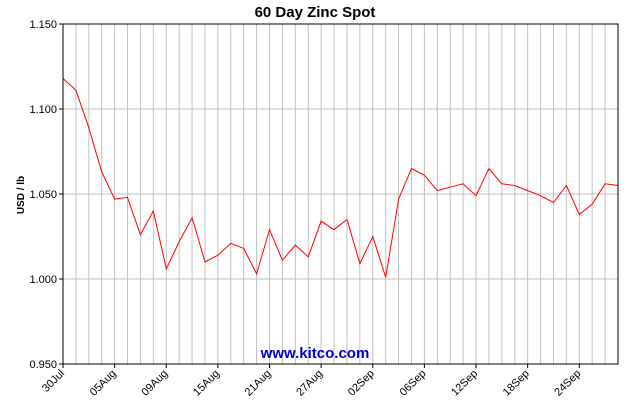  What do you see at coordinates (53, 381) in the screenshot?
I see `x-tick-label: 30Jul` at bounding box center [53, 381].